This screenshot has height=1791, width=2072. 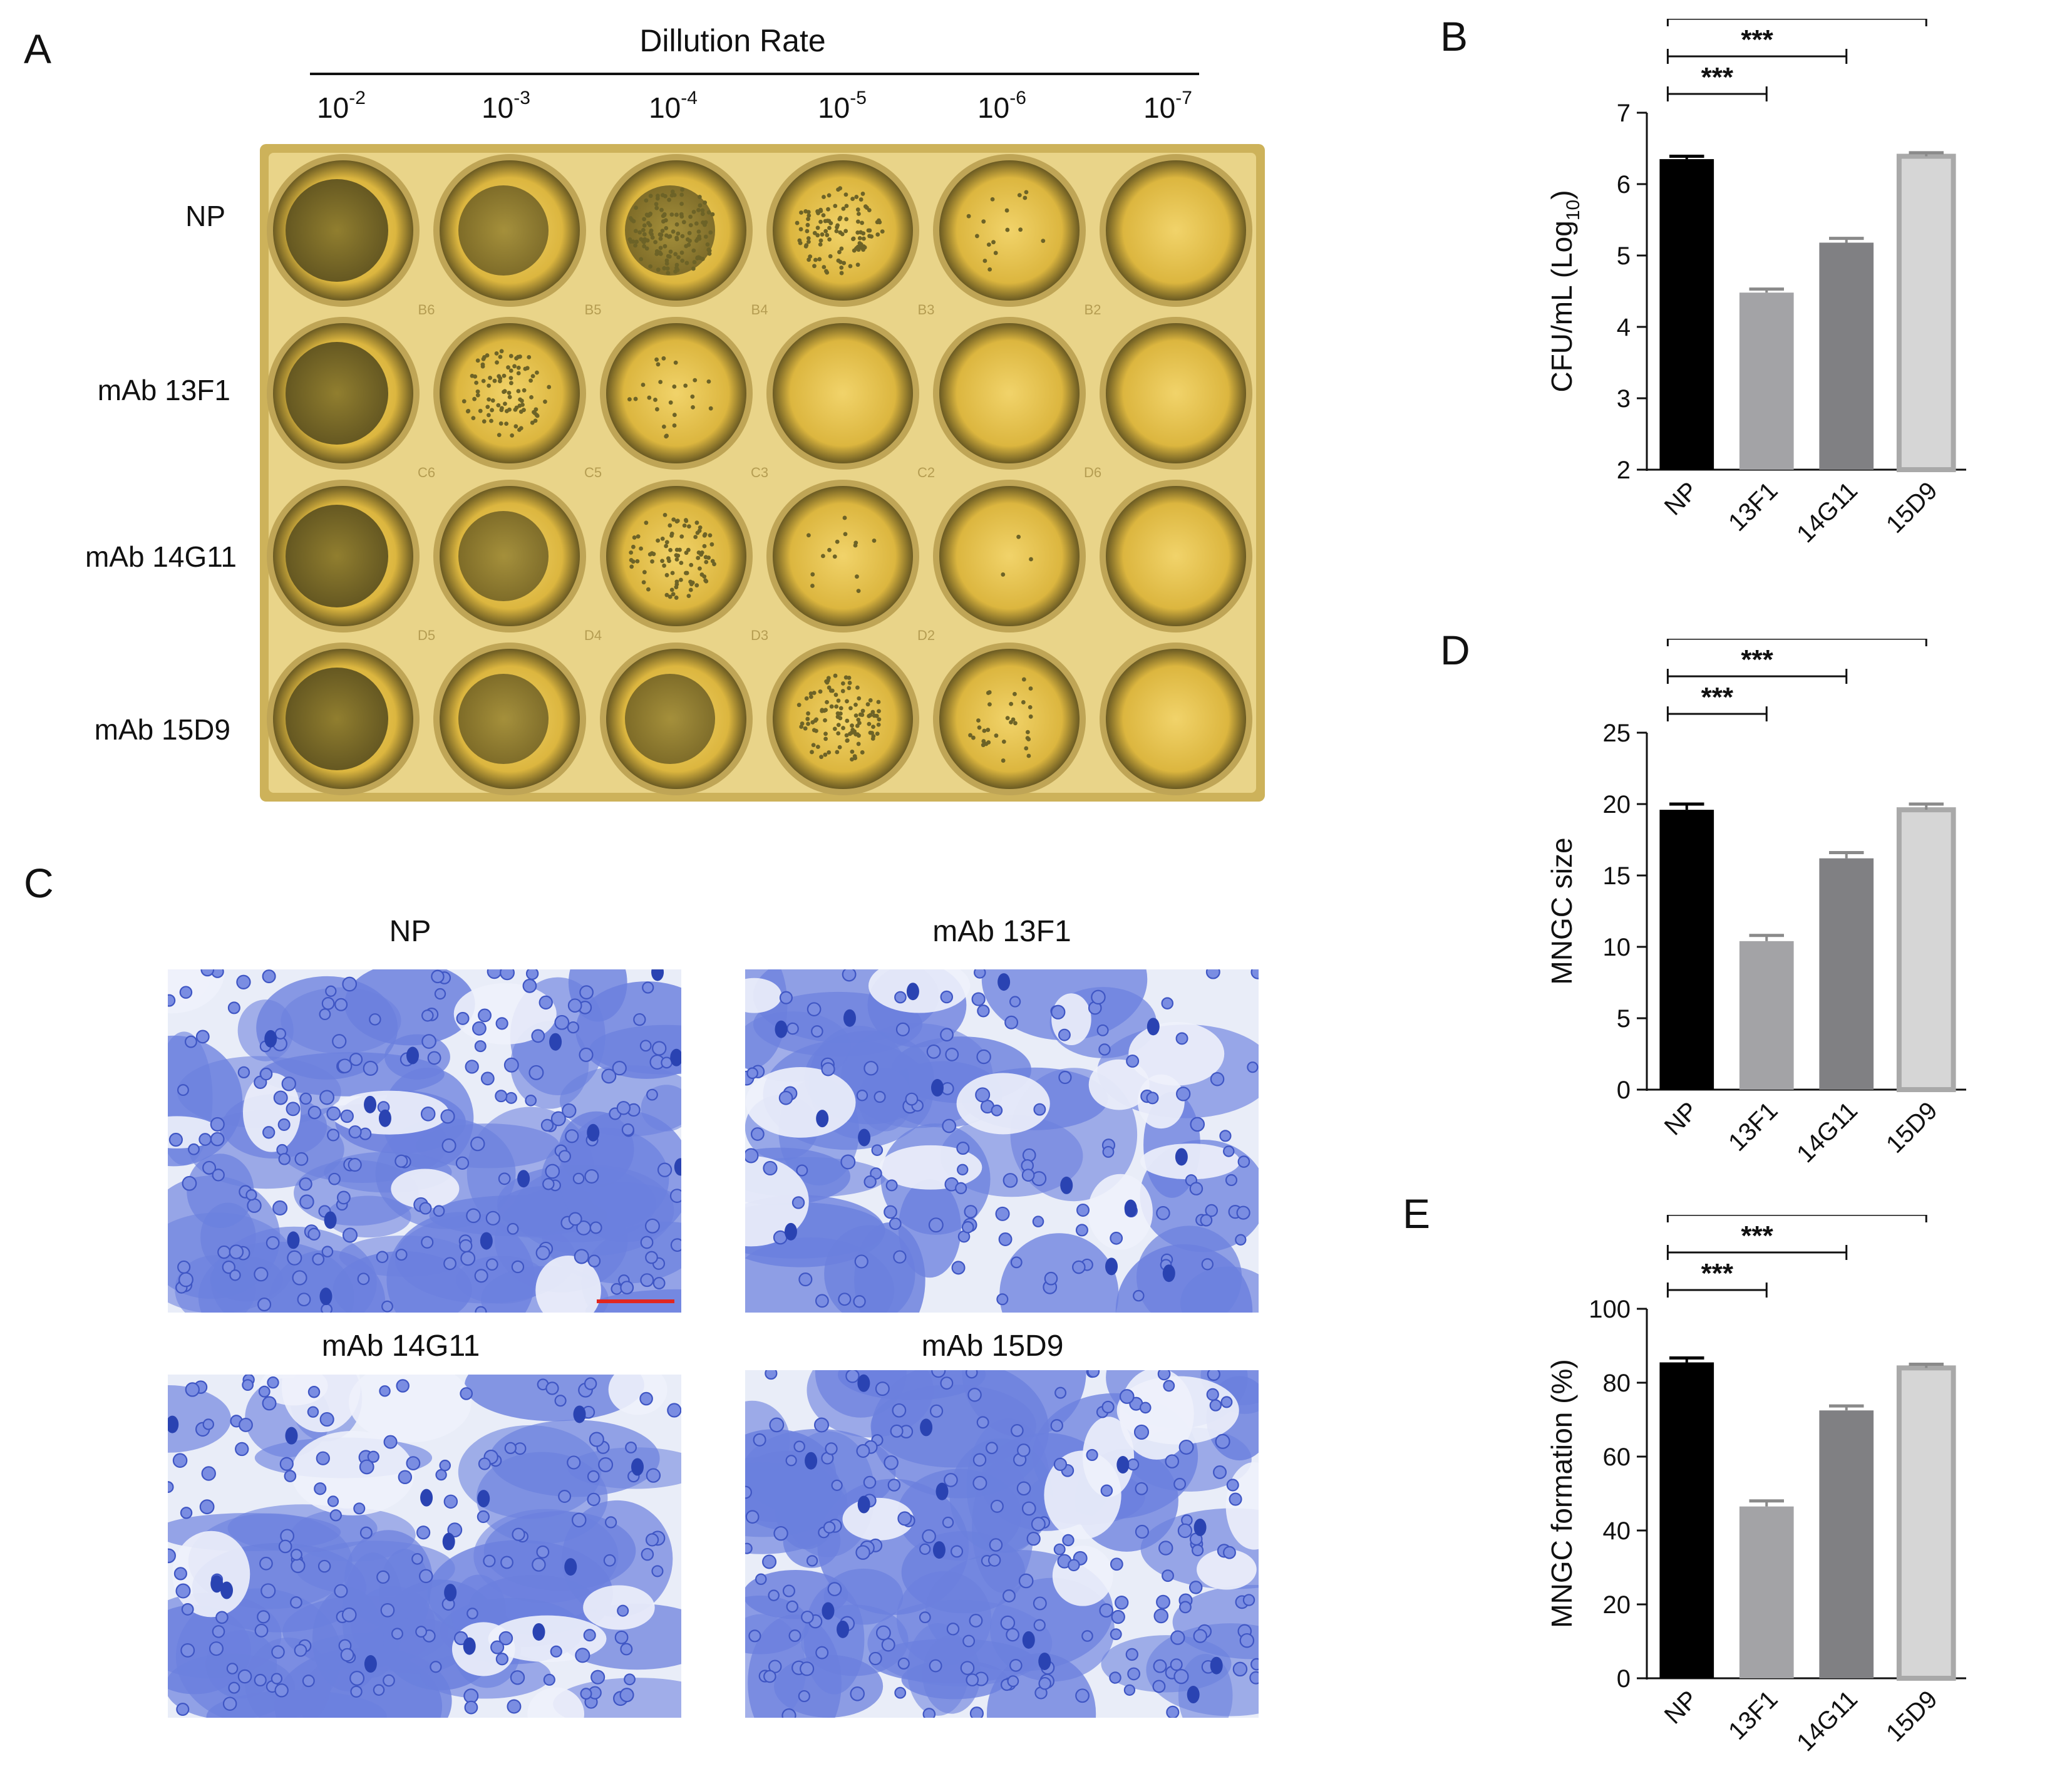 I want to click on x-tick-label: 13F1, so click(x=1753, y=1715).